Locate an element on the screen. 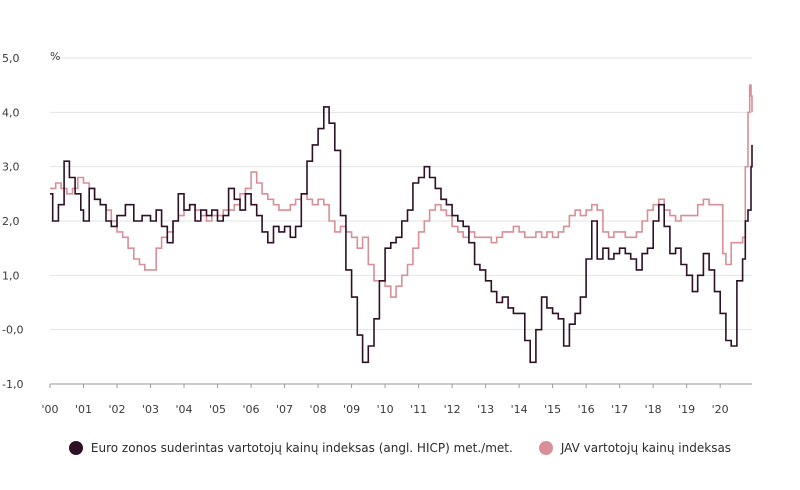 The image size is (800, 490). x-tick-label: '04 is located at coordinates (184, 409).